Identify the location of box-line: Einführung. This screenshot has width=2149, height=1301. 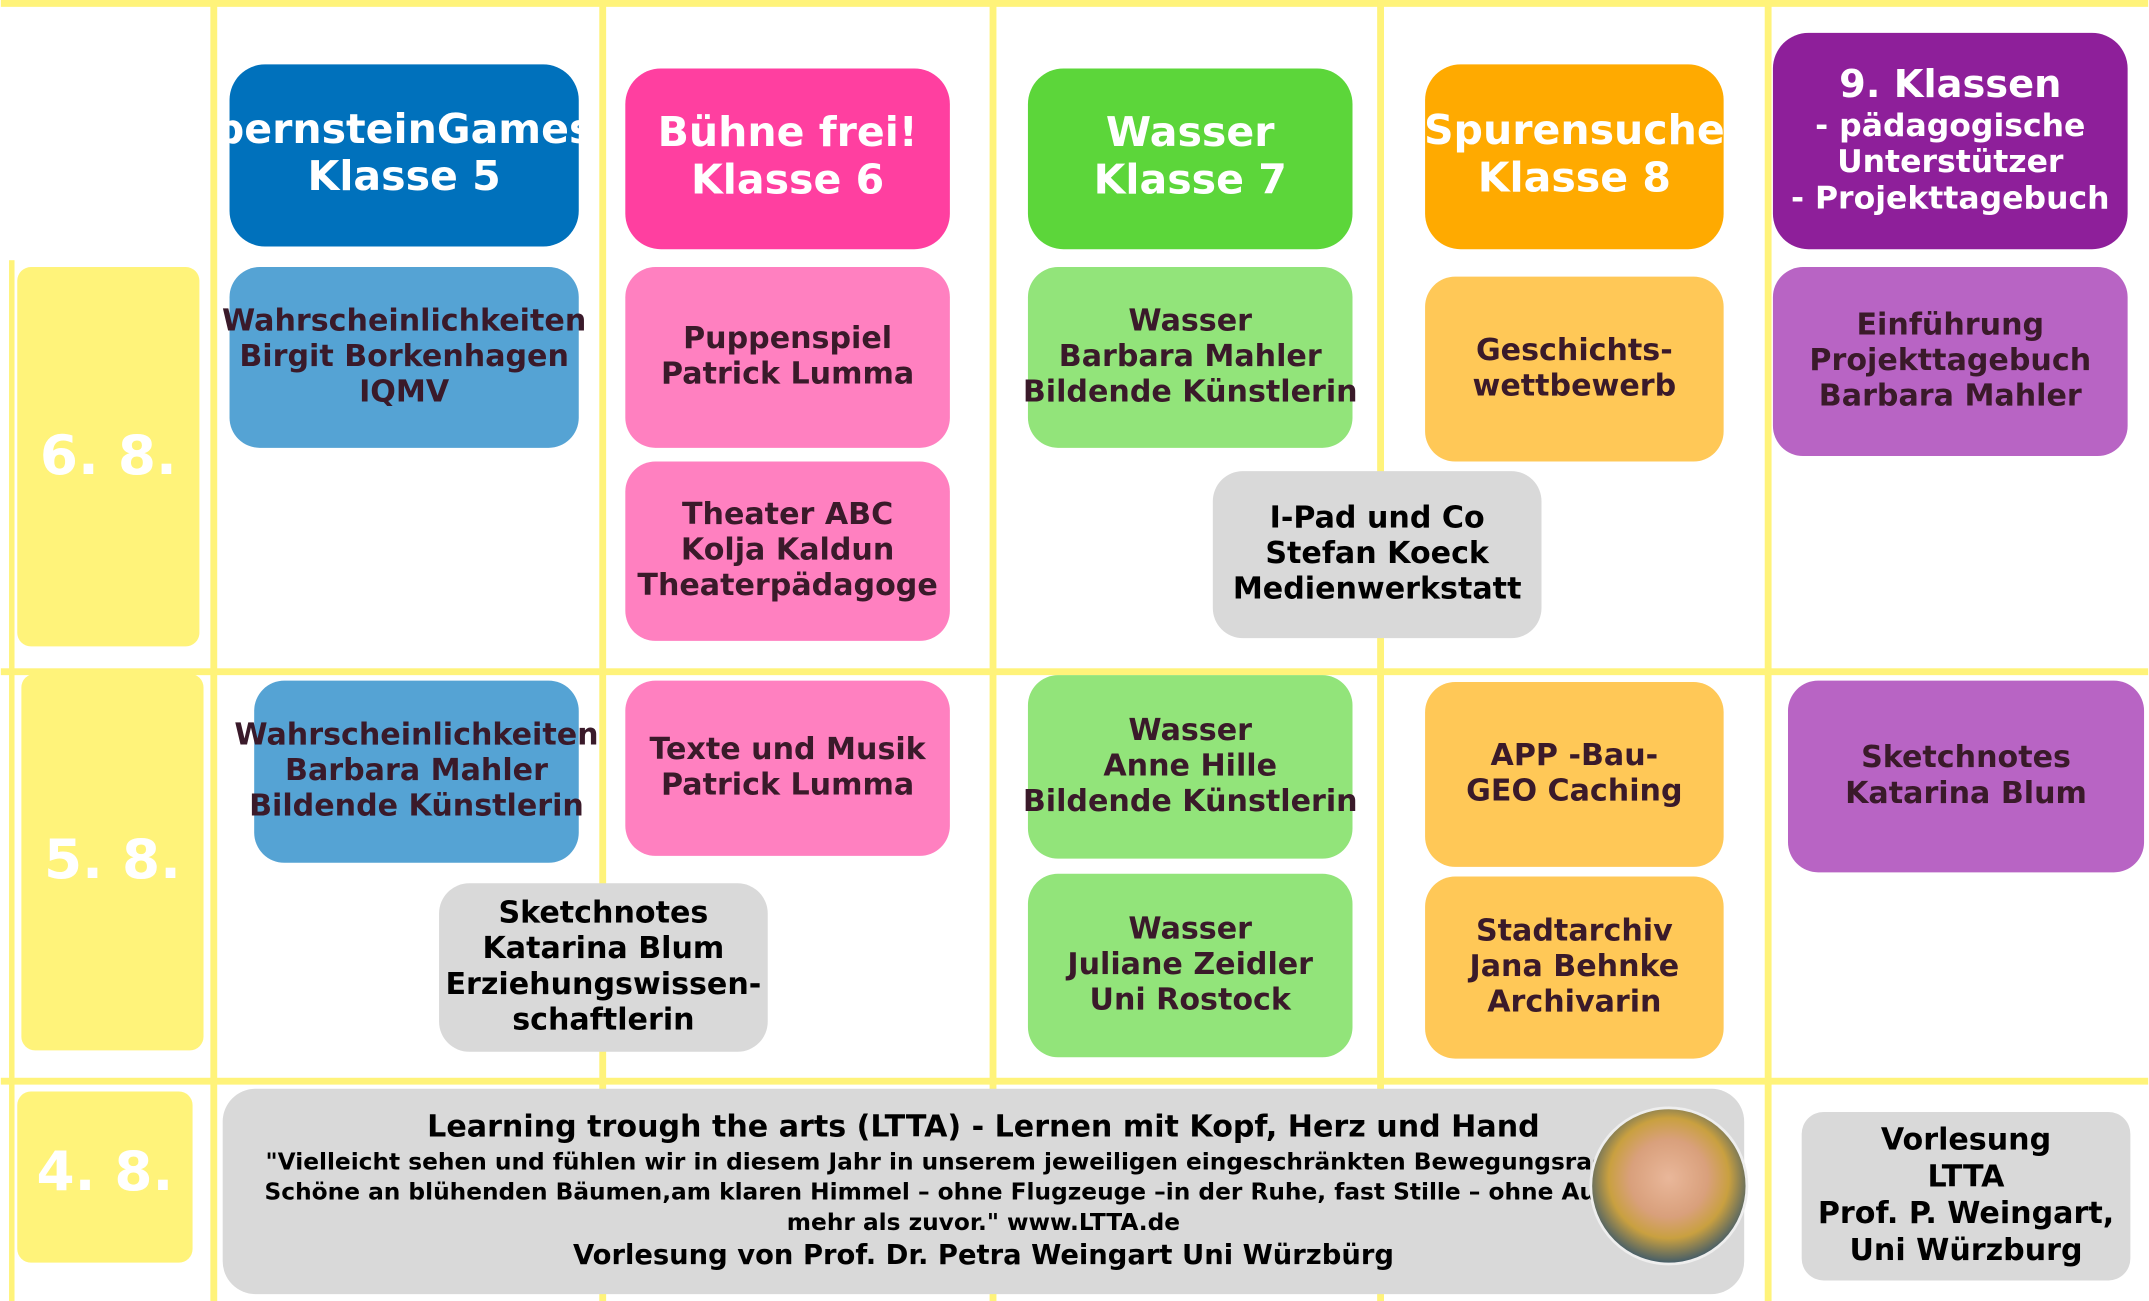
(1950, 324).